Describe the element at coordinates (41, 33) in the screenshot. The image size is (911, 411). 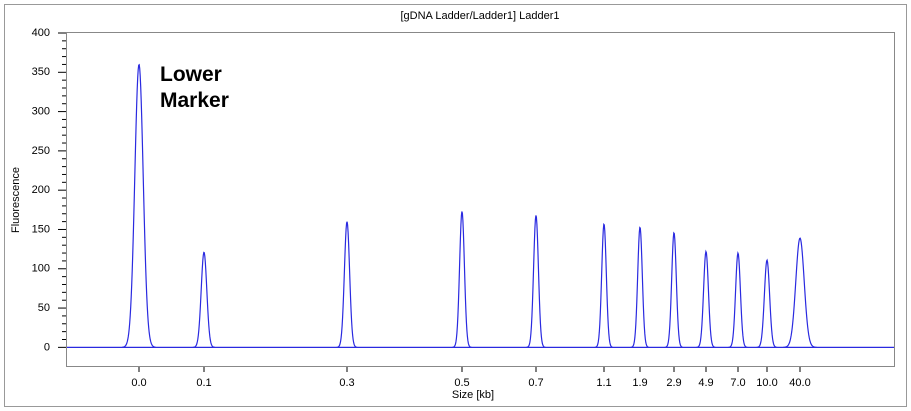
I see `y-tick-label: 400` at that location.